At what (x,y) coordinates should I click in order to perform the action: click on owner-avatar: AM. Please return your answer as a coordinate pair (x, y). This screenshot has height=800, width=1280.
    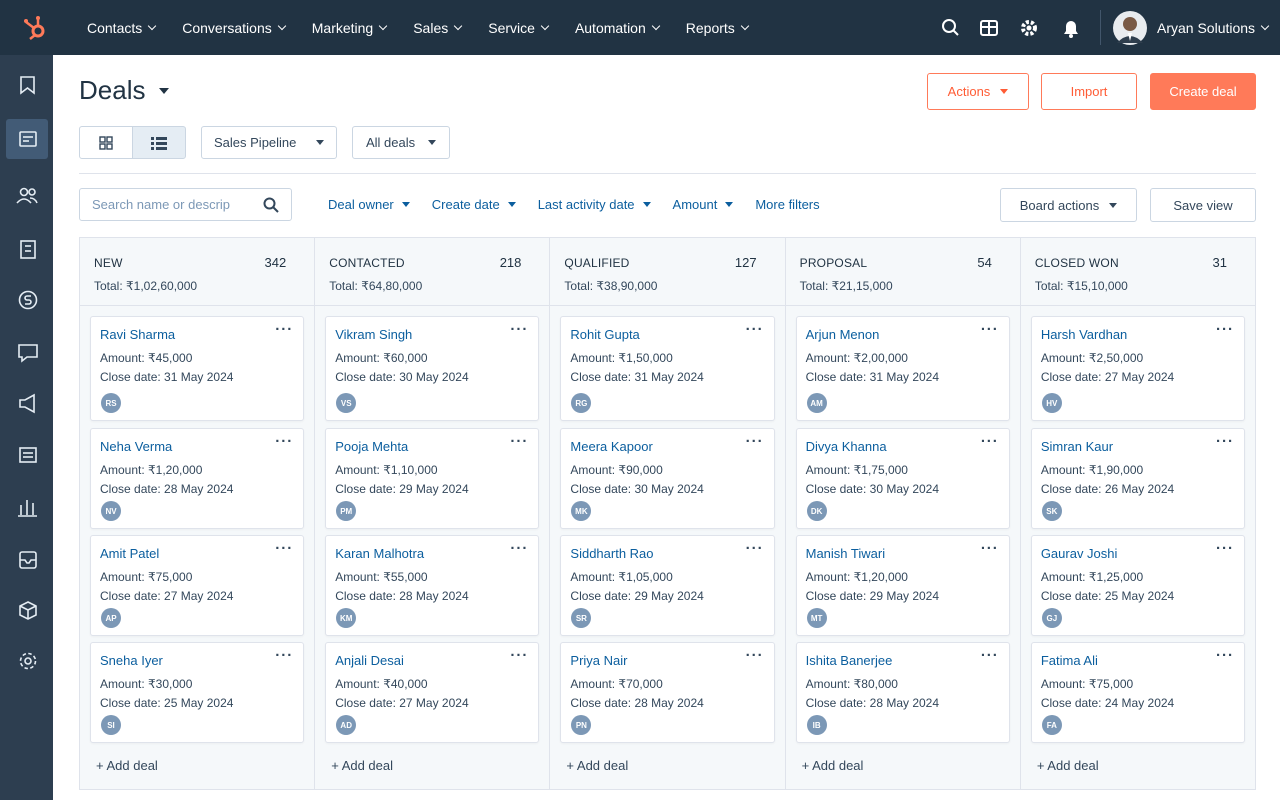
    Looking at the image, I should click on (816, 403).